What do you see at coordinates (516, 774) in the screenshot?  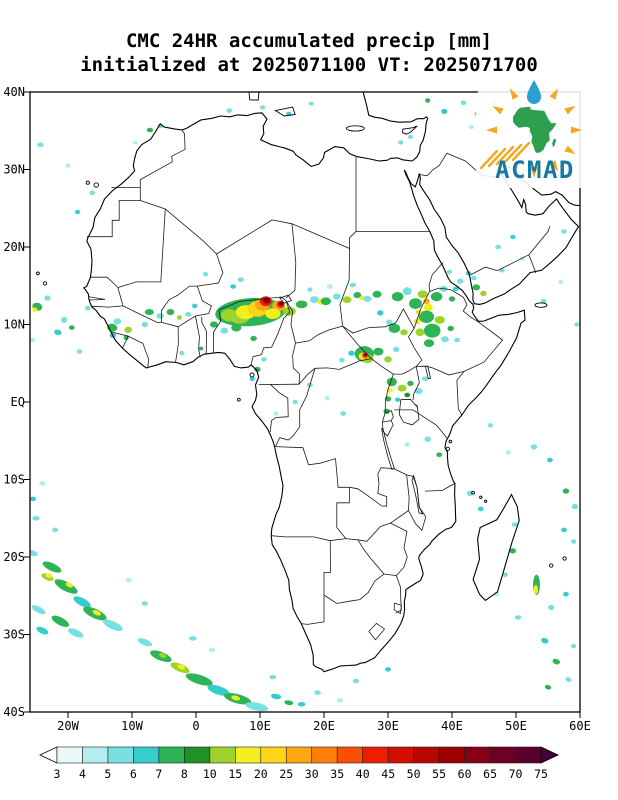 I see `colorbar-tick-label: 70` at bounding box center [516, 774].